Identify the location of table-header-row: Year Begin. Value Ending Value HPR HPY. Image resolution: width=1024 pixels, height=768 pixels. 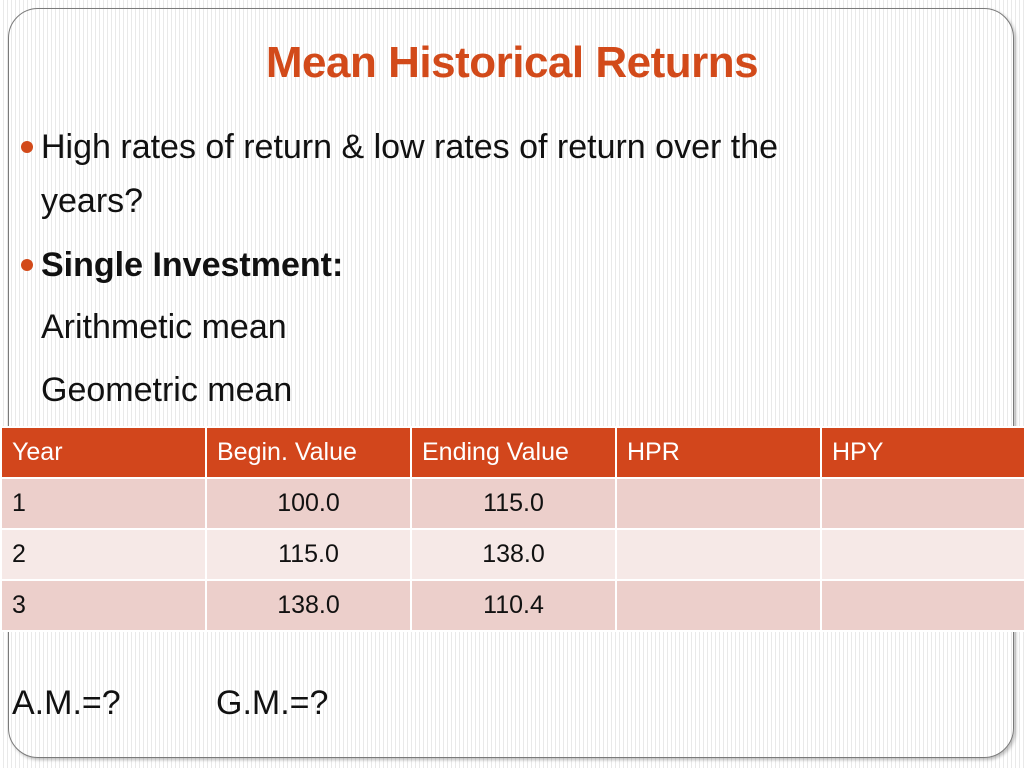
(512, 452).